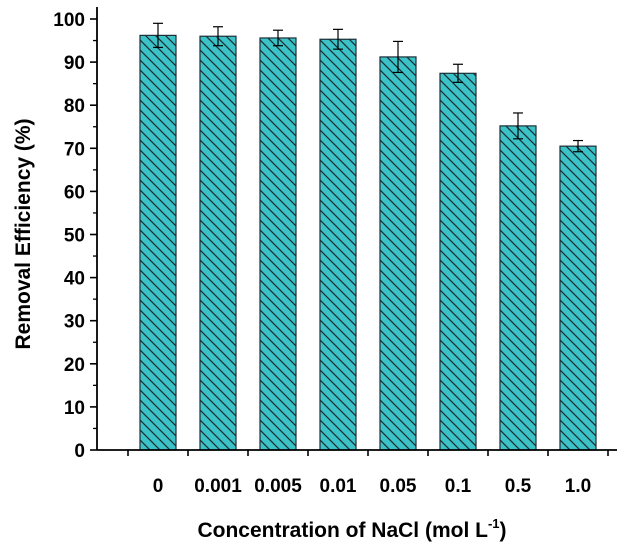  What do you see at coordinates (503, 530) in the screenshot?
I see `x-axis-title-end: )` at bounding box center [503, 530].